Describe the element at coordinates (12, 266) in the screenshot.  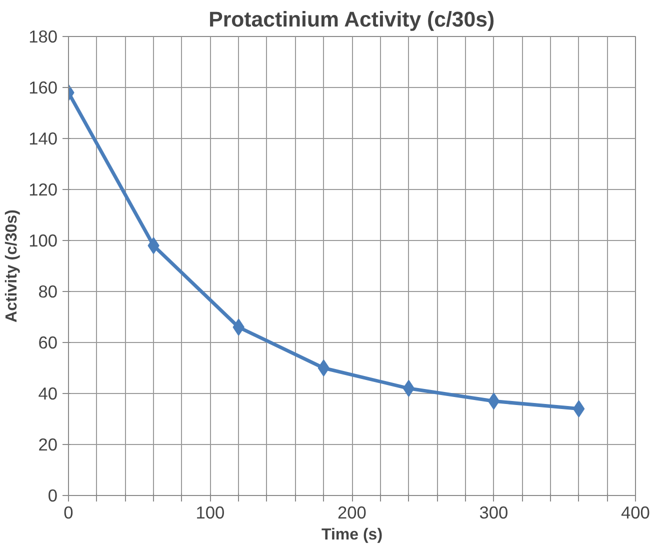
I see `y-axis-title: Activity (c/30s)` at that location.